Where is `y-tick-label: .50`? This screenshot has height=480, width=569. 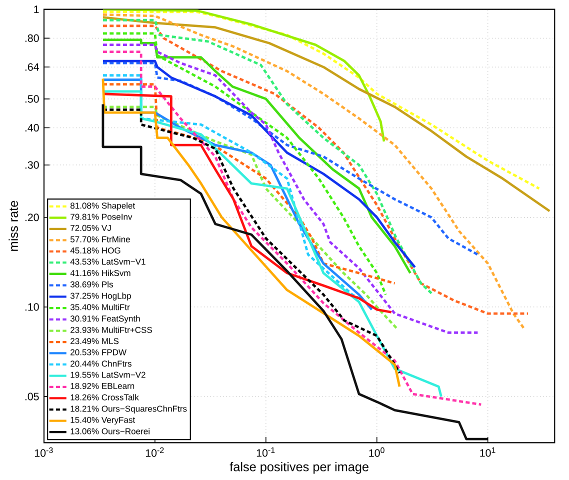
y-tick-label: .50 is located at coordinates (32, 99).